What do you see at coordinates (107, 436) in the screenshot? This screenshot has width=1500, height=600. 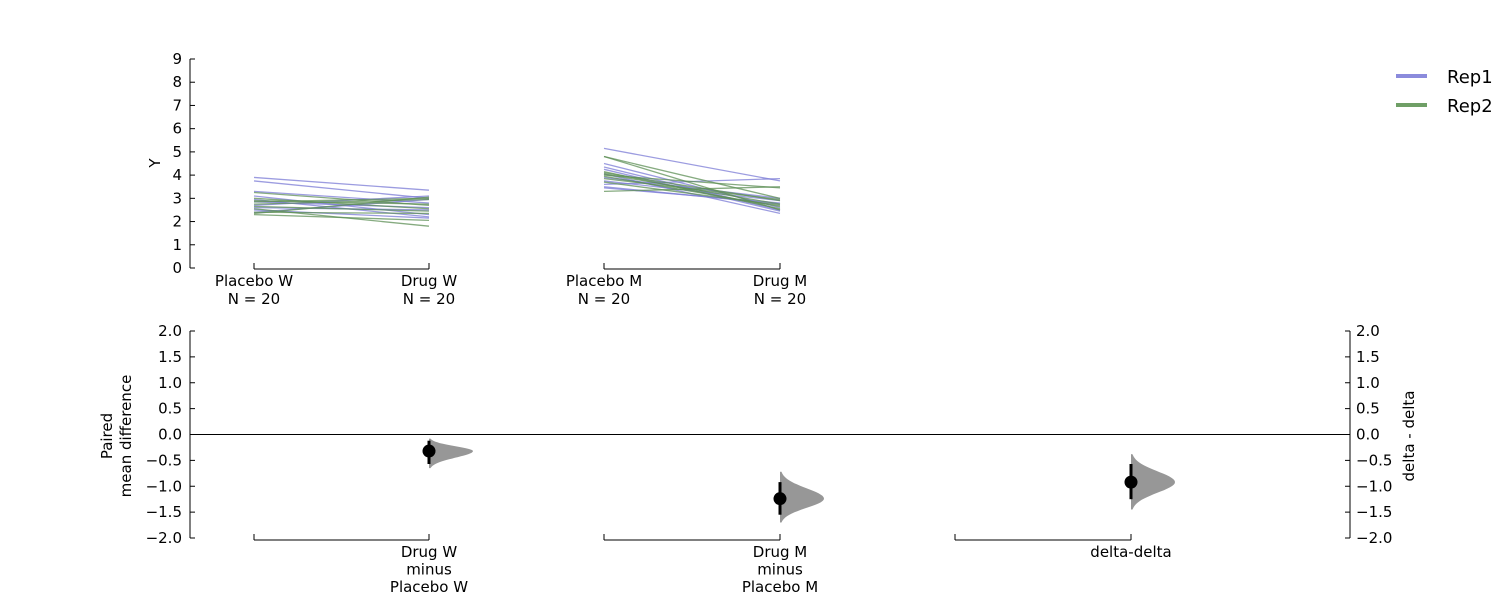 I see `y-axis-title: Paired` at bounding box center [107, 436].